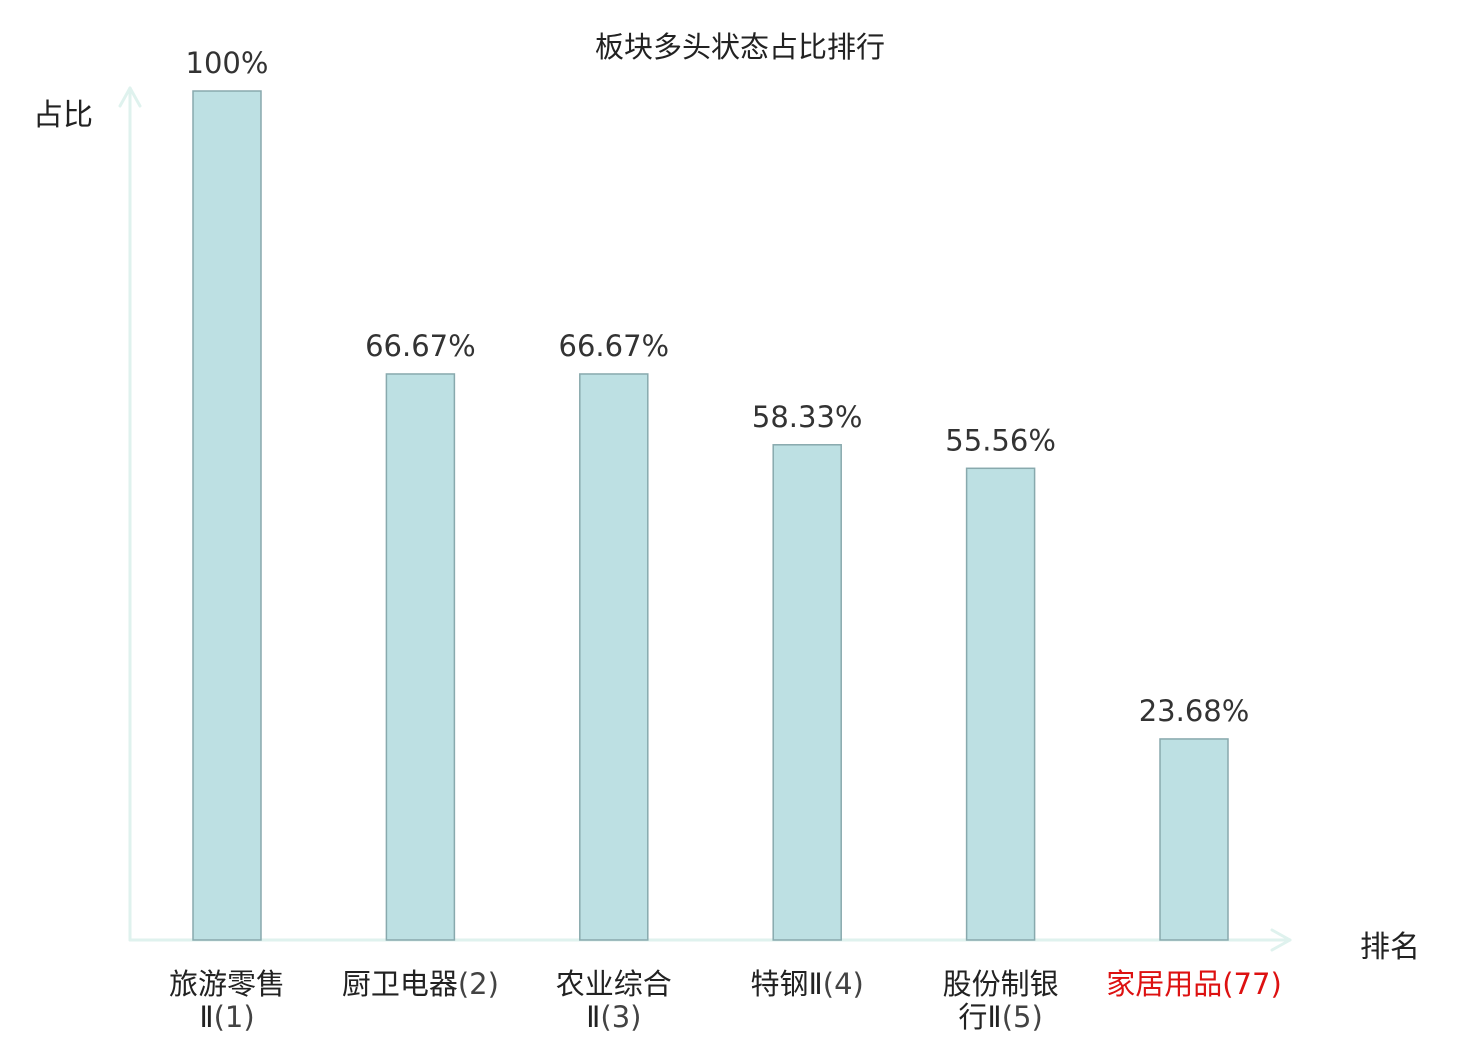 The height and width of the screenshot is (1040, 1480). Describe the element at coordinates (614, 984) in the screenshot. I see `x-tick-label: 农业综合` at that location.